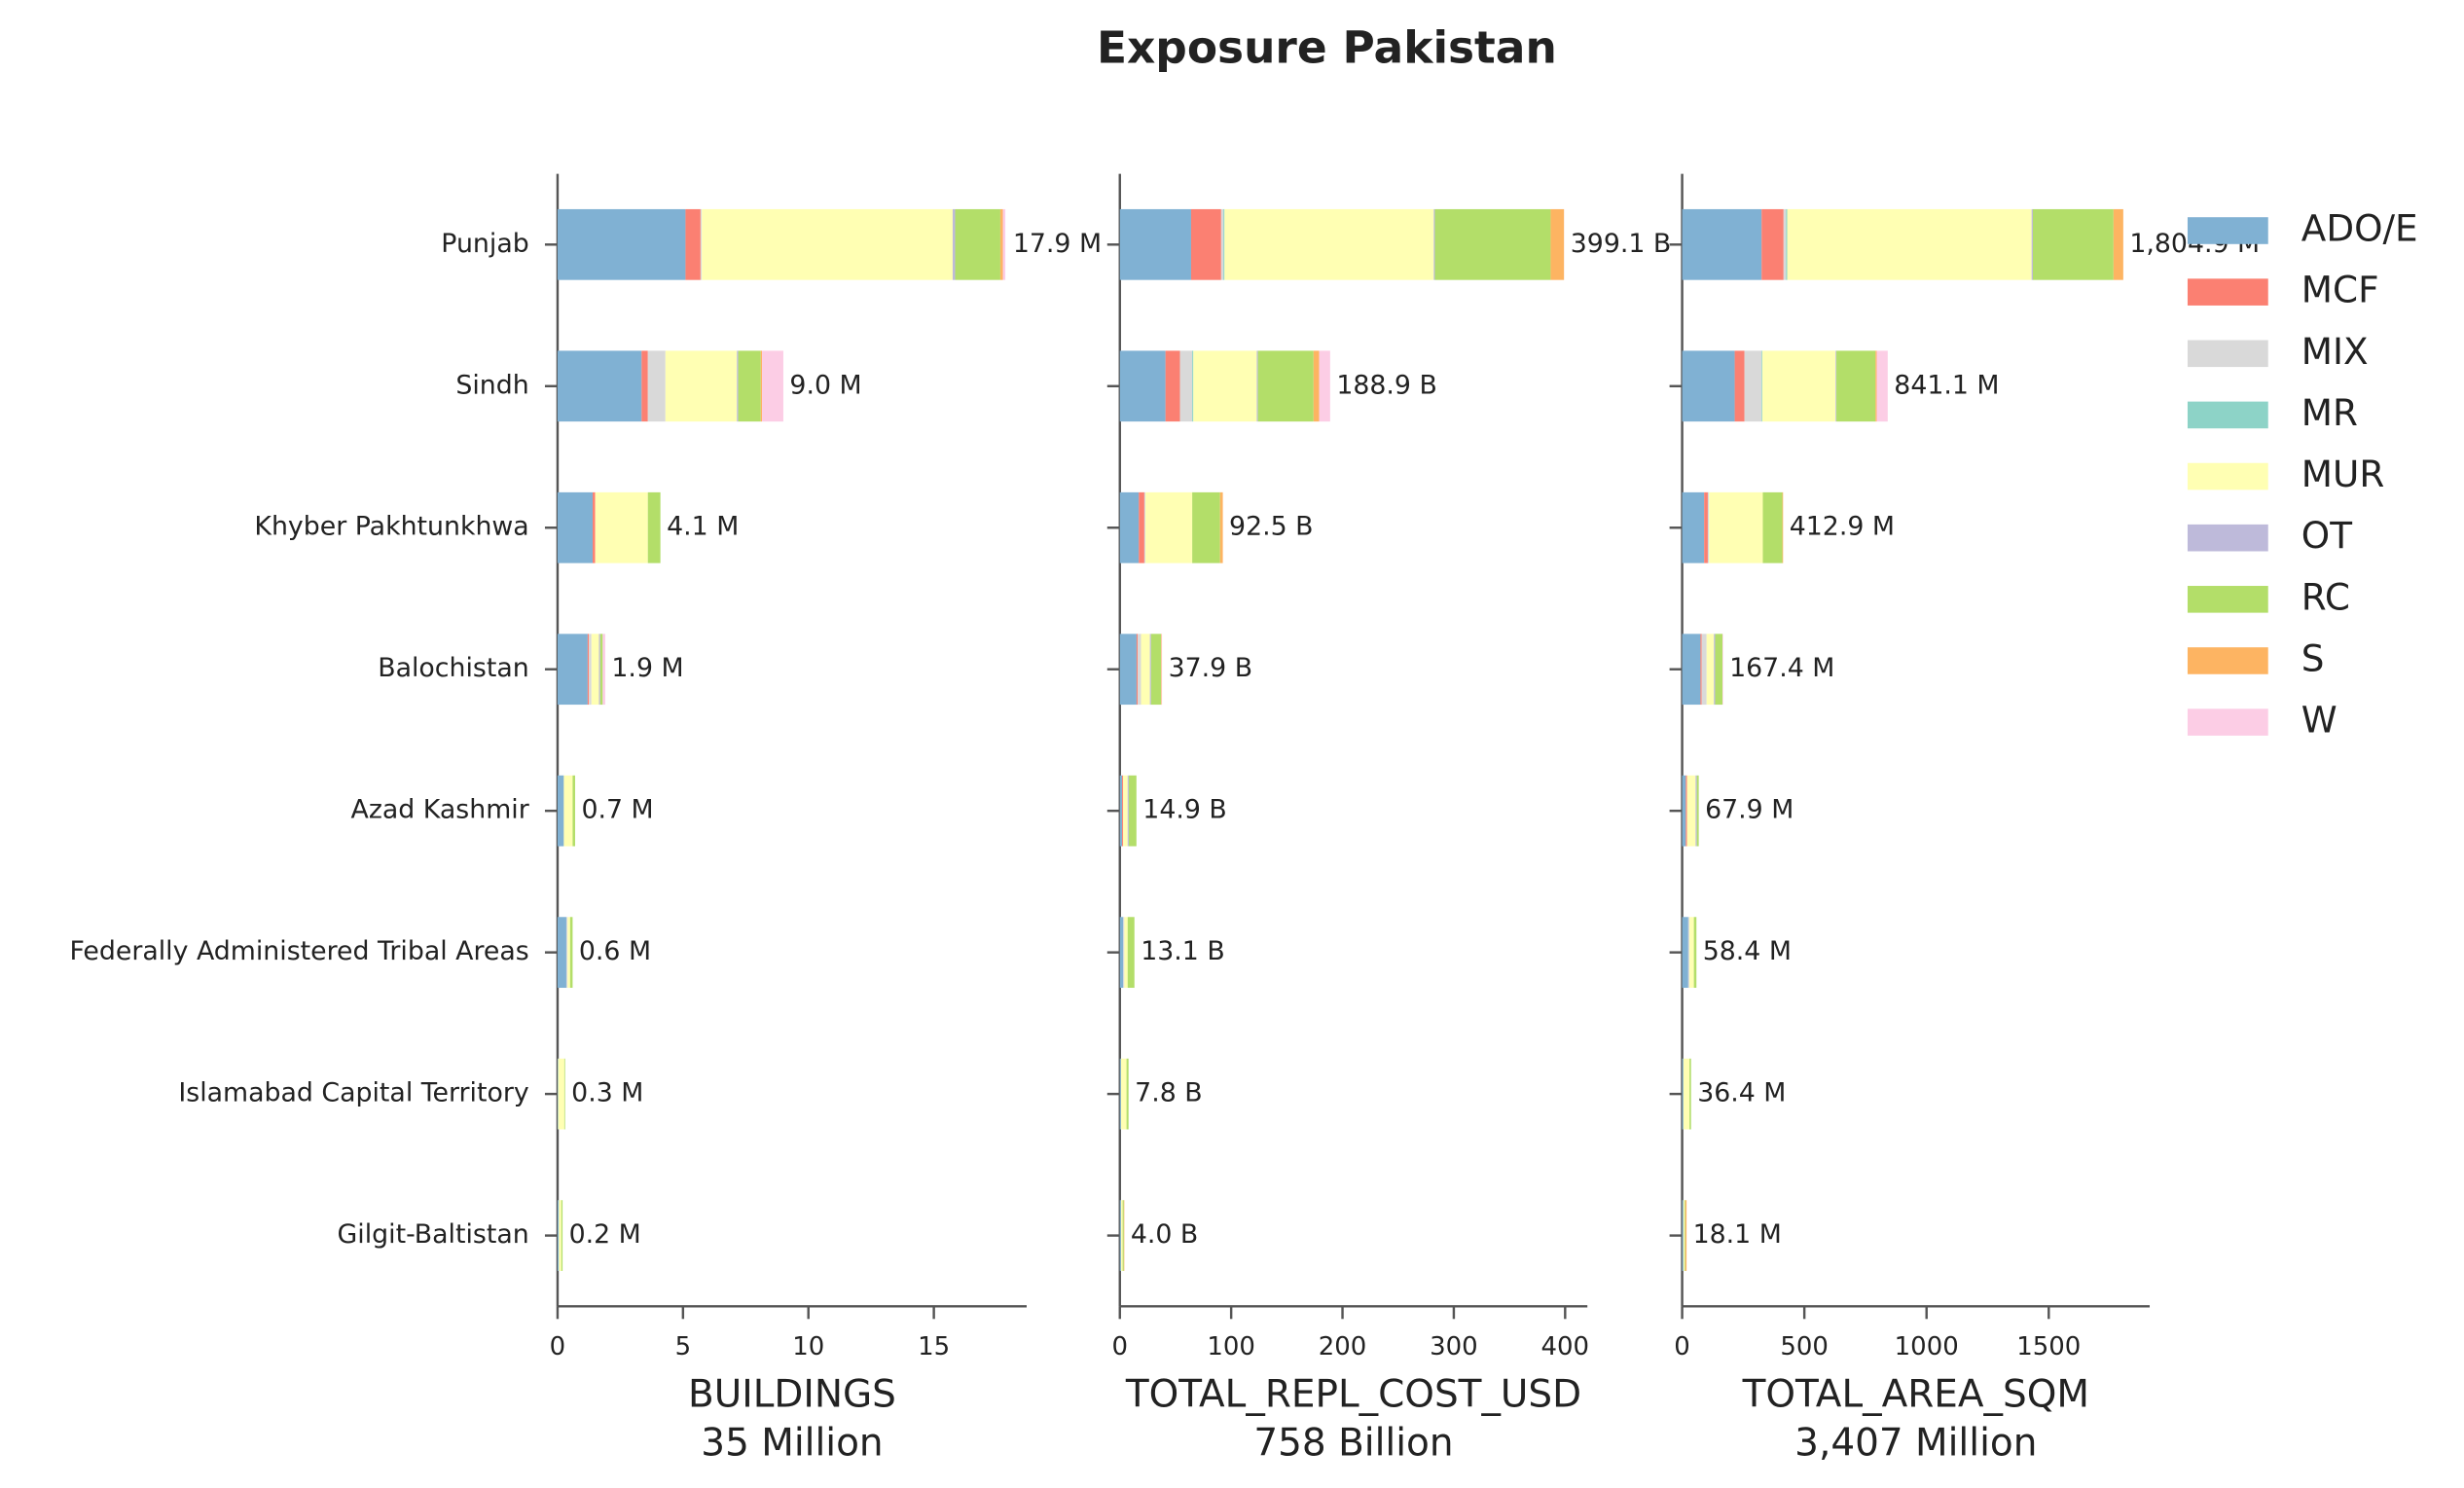  What do you see at coordinates (2319, 721) in the screenshot?
I see `legend-label: W` at bounding box center [2319, 721].